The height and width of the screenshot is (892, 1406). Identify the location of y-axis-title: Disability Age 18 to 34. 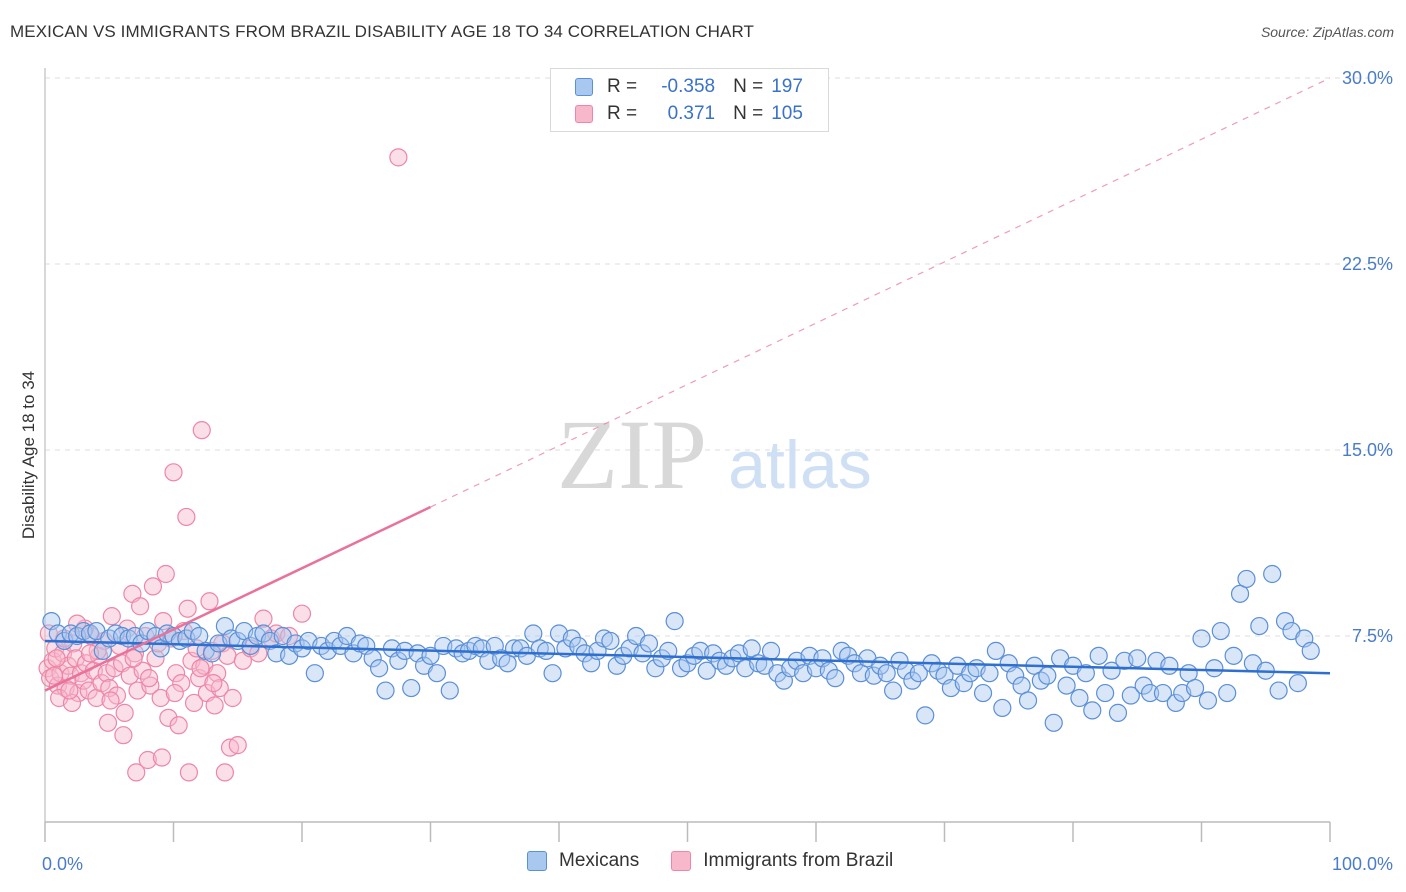
(28, 455).